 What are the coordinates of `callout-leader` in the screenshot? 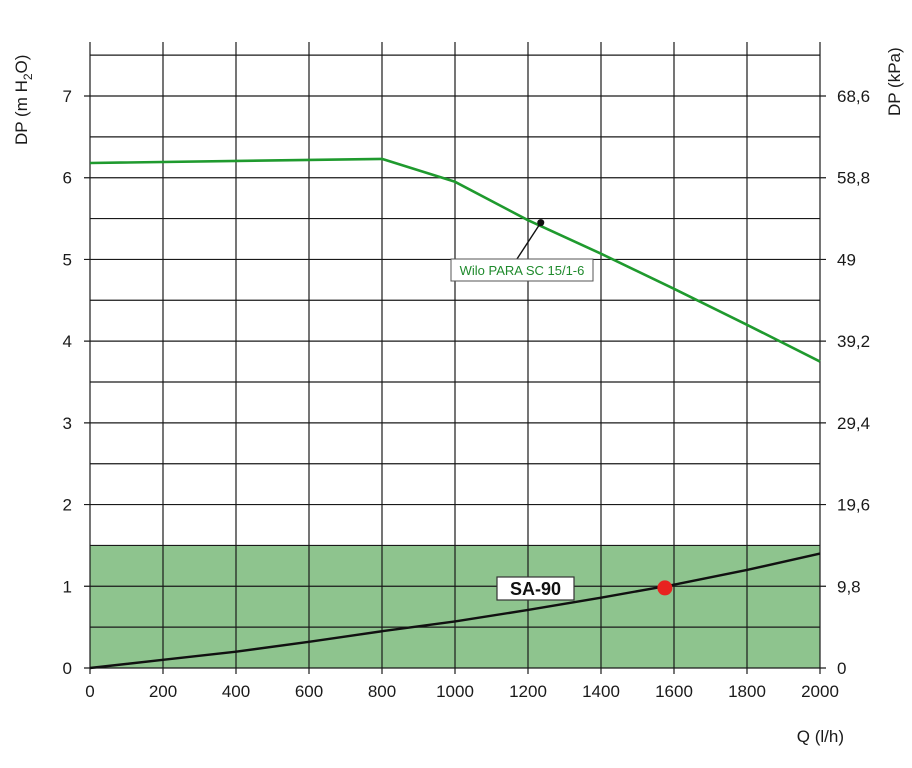 It's located at (528, 242).